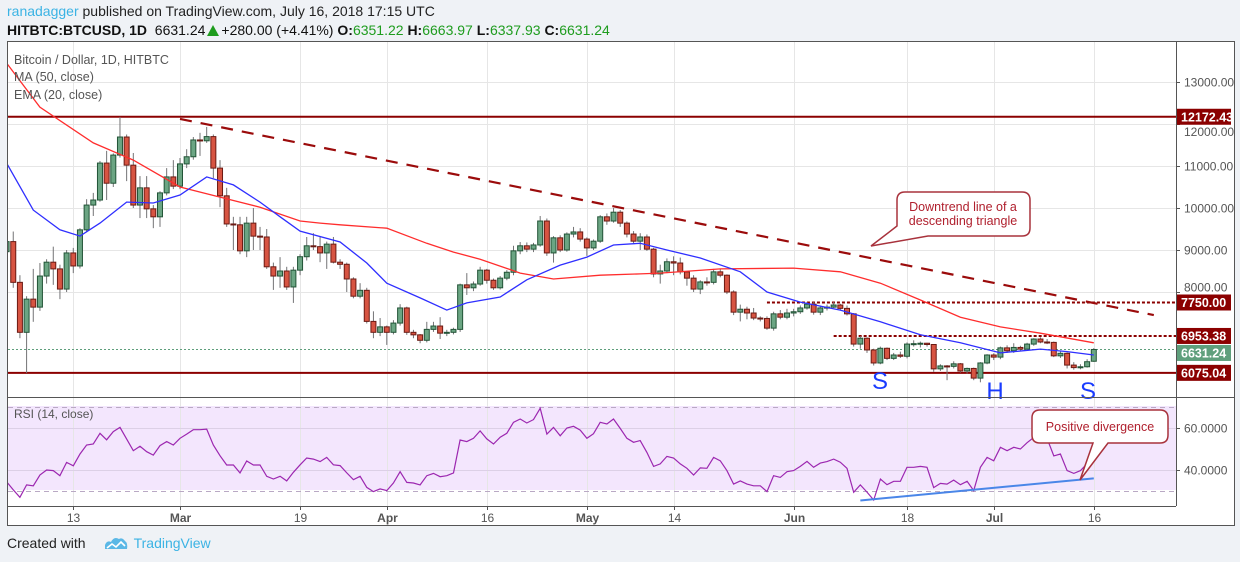 The width and height of the screenshot is (1240, 562). Describe the element at coordinates (908, 518) in the screenshot. I see `time-axis-label: 18` at that location.